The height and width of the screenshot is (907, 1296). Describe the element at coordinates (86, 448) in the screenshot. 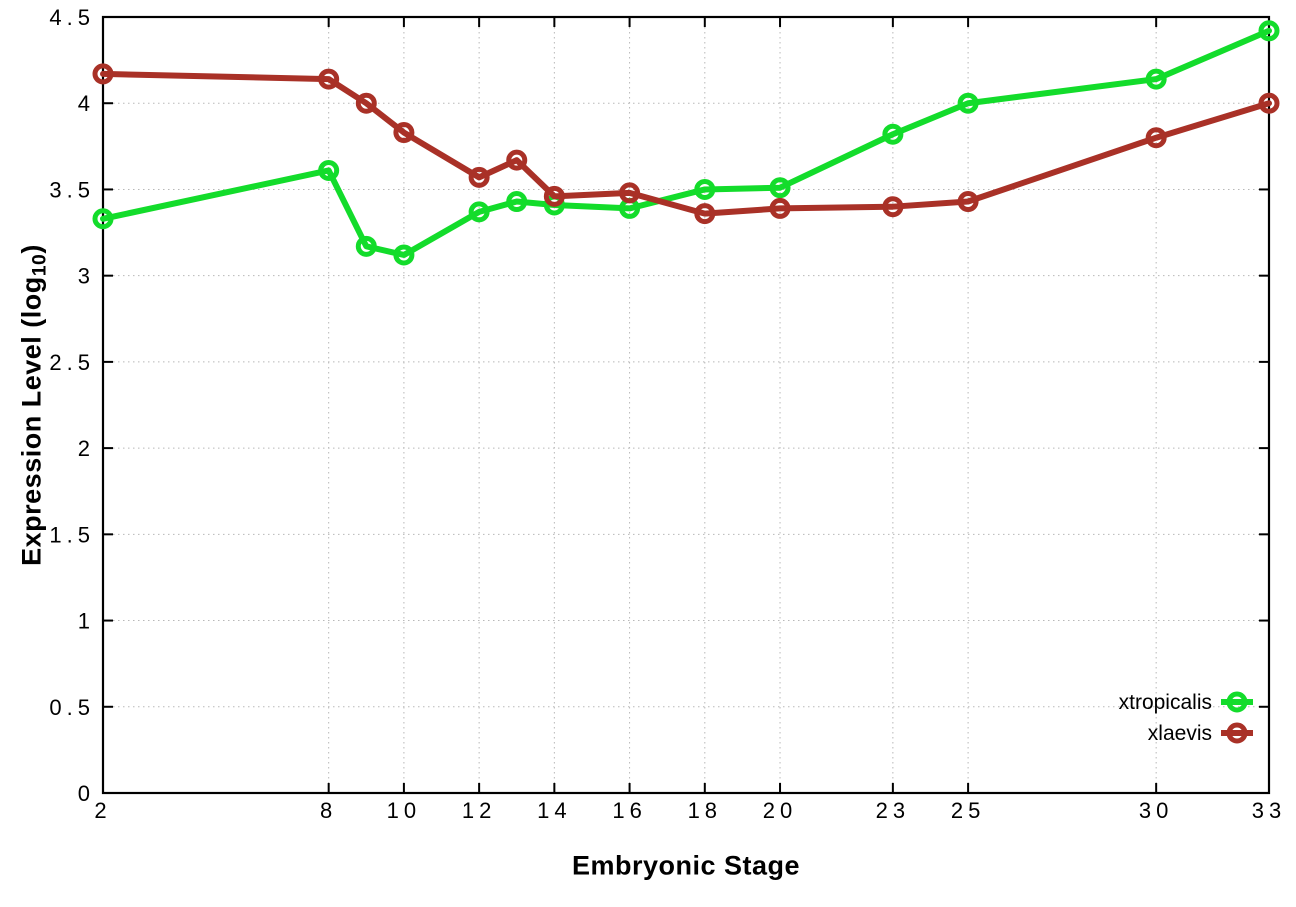

I see `y-tick-label: 2` at that location.